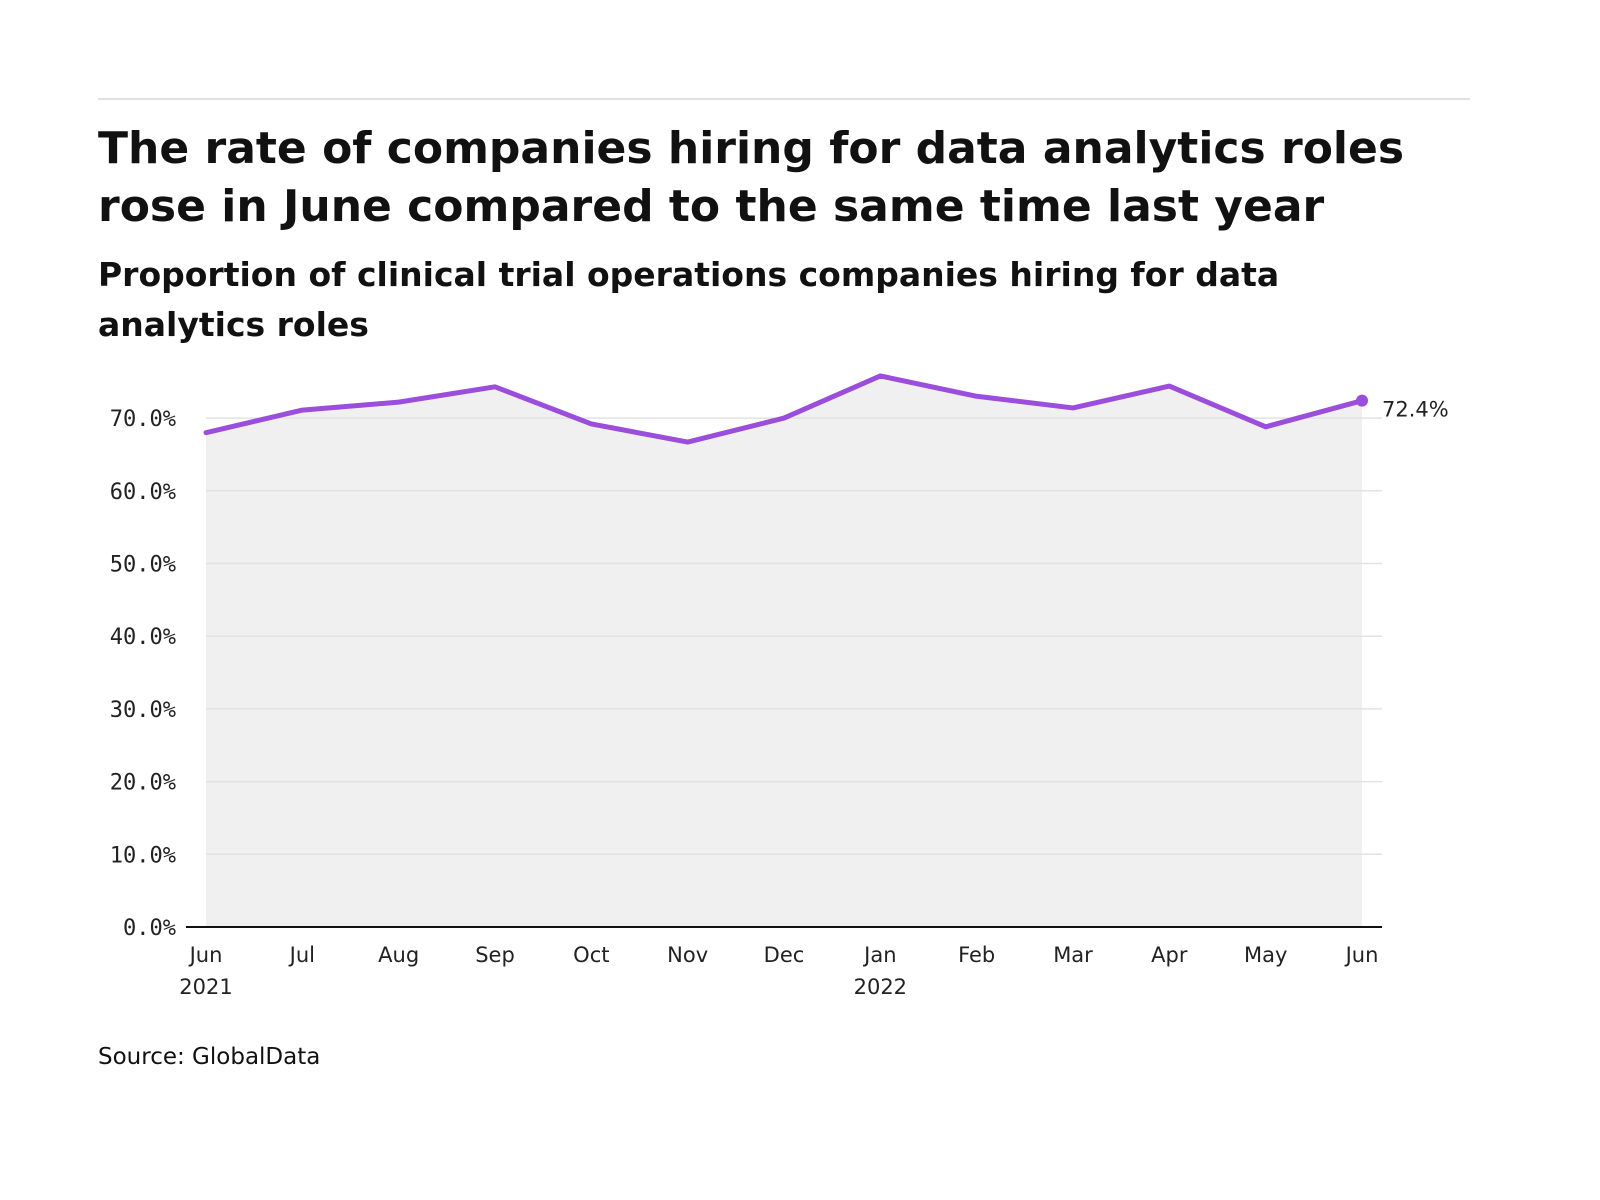 This screenshot has width=1600, height=1200. What do you see at coordinates (143, 419) in the screenshot?
I see `y-tick-label: 70.0%` at bounding box center [143, 419].